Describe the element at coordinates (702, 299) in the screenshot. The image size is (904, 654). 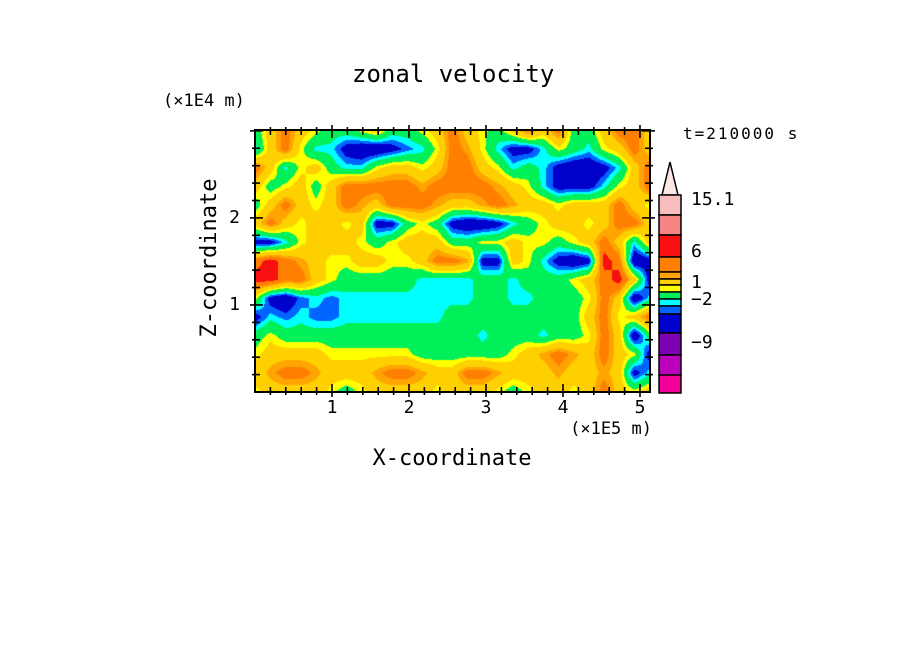
I see `colorbar-tick-label: −2` at that location.